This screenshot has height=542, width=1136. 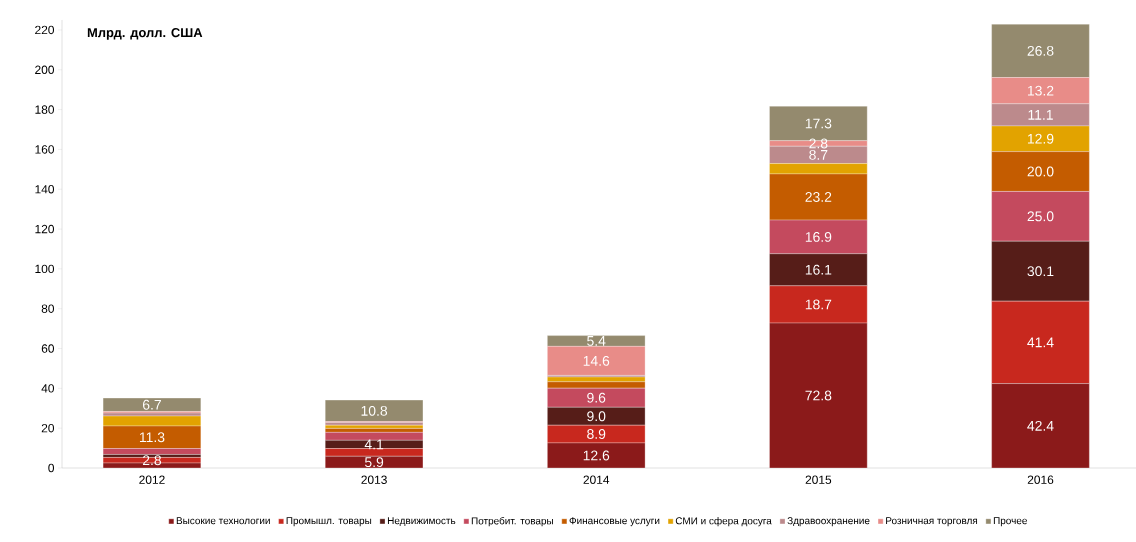 I want to click on data-label: 4.1, so click(x=374, y=444).